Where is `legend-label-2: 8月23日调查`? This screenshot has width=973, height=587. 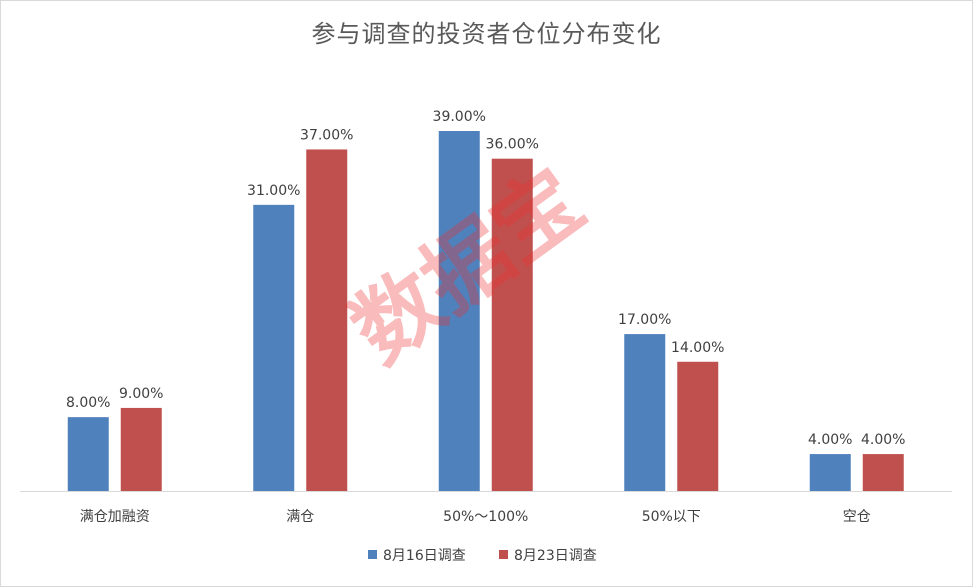 legend-label-2: 8月23日调查 is located at coordinates (555, 556).